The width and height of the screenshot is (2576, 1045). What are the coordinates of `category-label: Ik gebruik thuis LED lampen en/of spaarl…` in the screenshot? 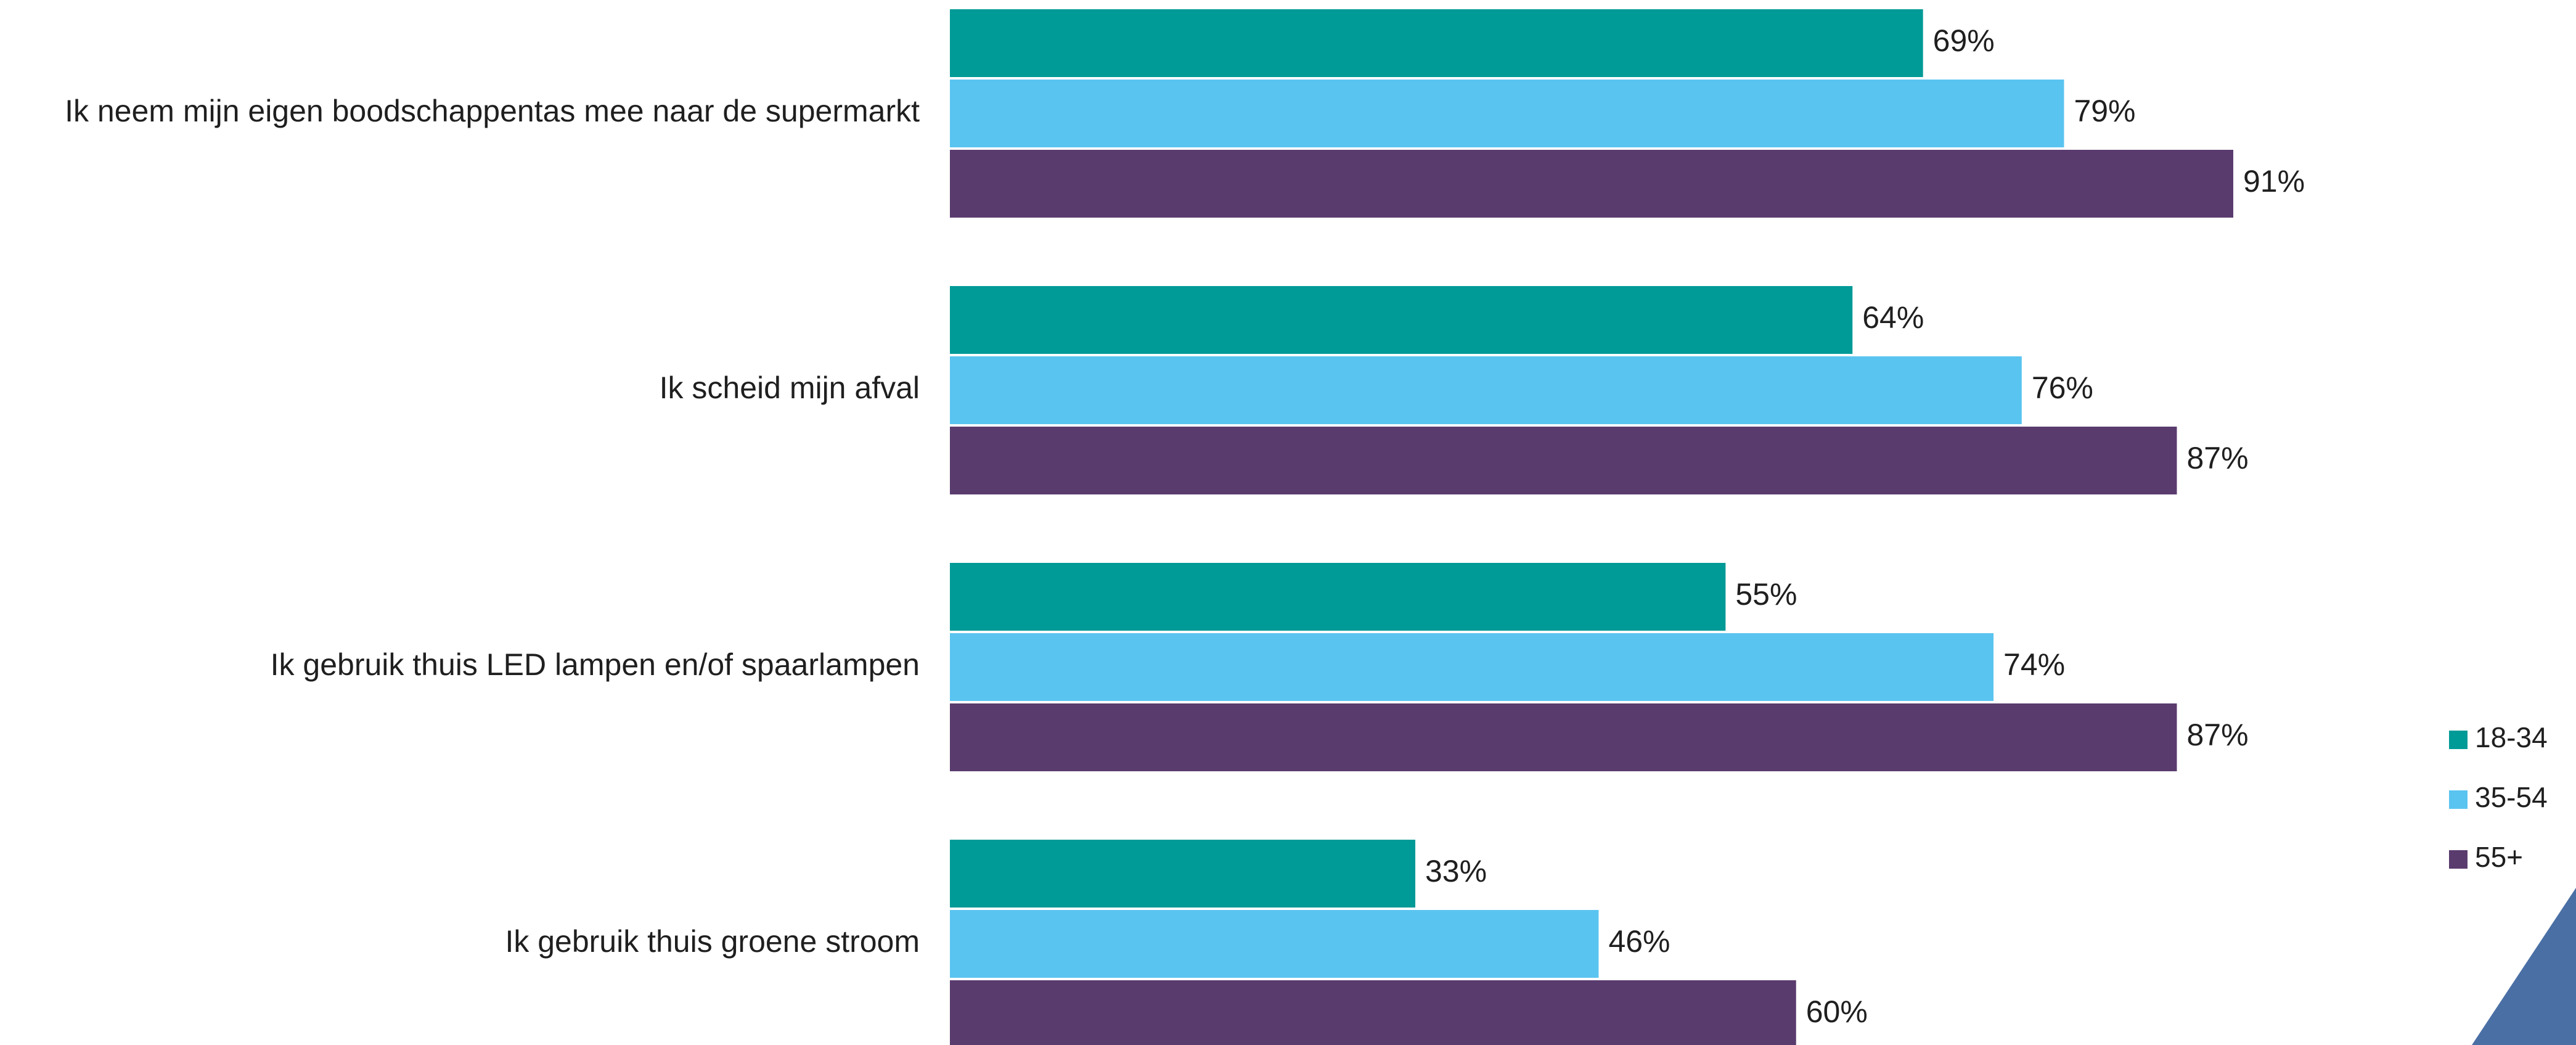 It's located at (595, 664).